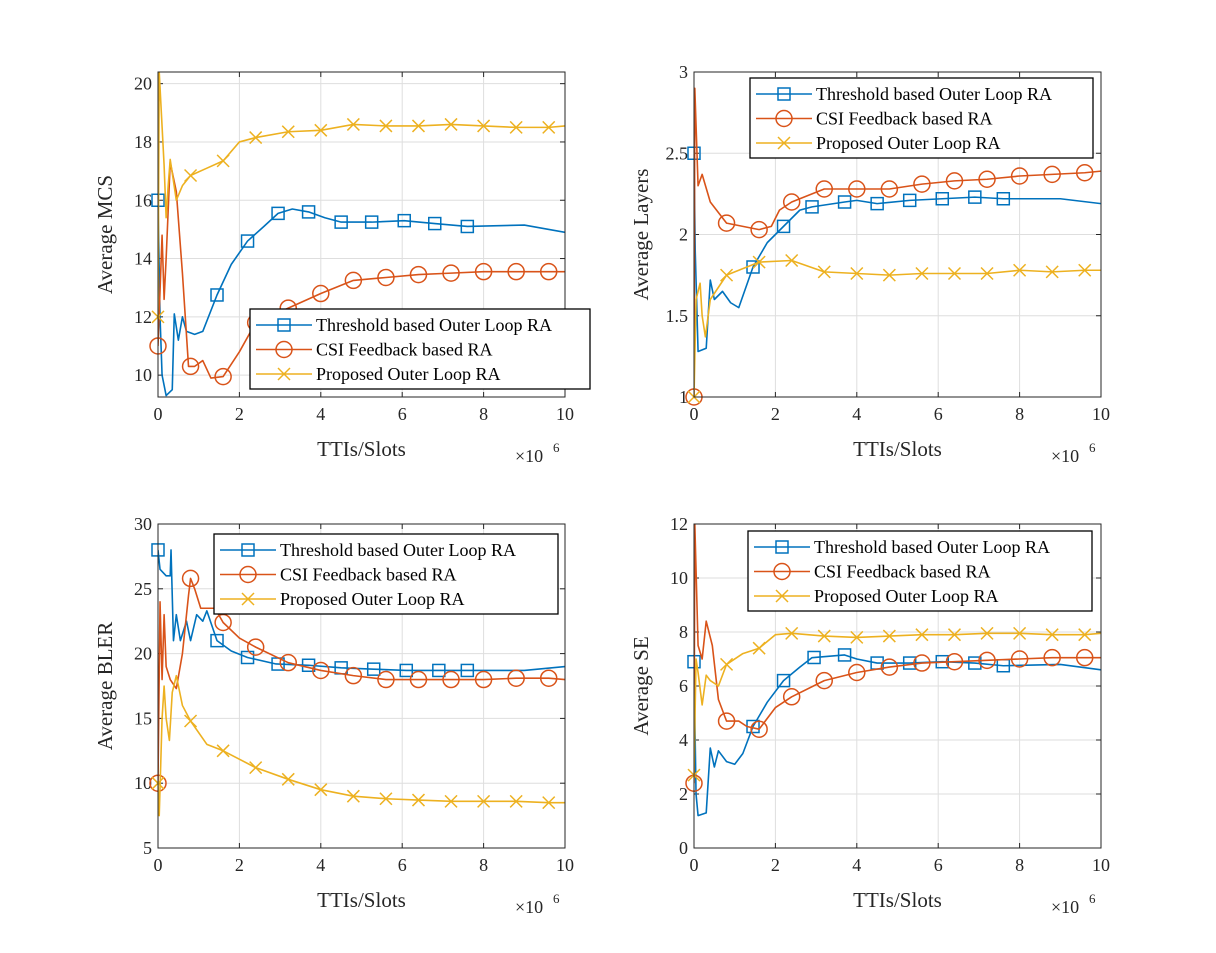 The height and width of the screenshot is (953, 1216). I want to click on legend-label: Proposed Outer Loop RA, so click(908, 143).